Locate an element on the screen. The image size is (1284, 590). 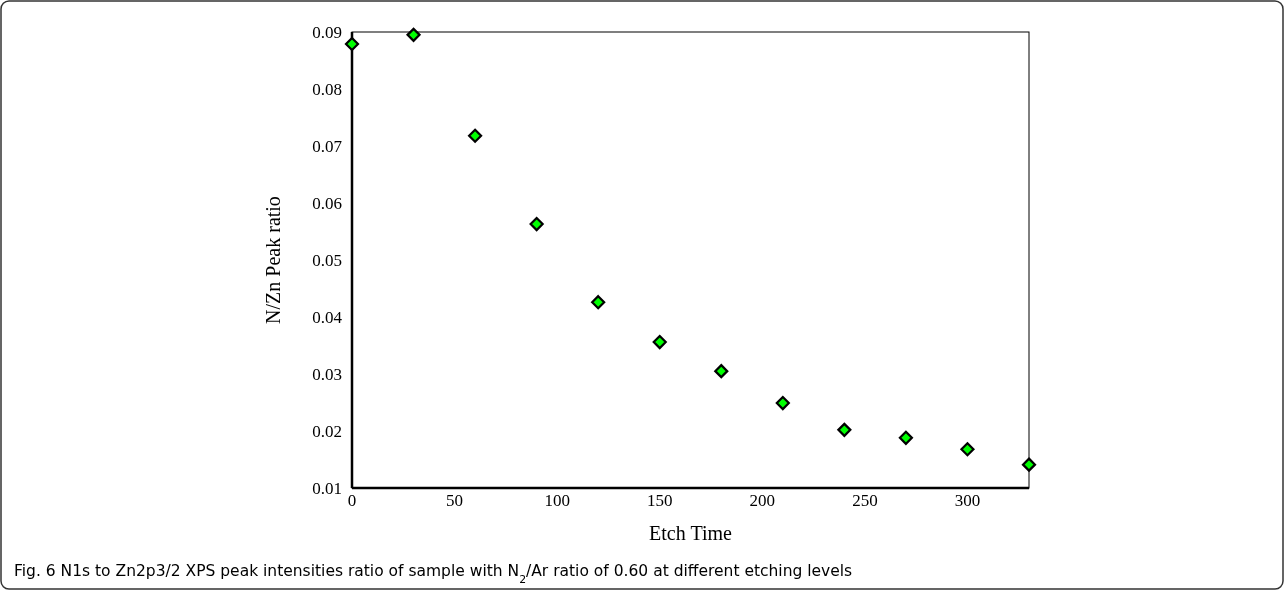
x-tick-label: 200 is located at coordinates (762, 500).